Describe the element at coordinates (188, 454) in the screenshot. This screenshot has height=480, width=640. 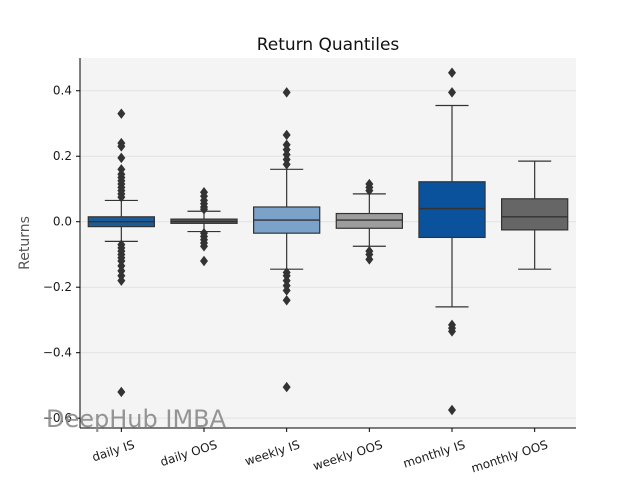
I see `x-tick-label: daily OOS` at that location.